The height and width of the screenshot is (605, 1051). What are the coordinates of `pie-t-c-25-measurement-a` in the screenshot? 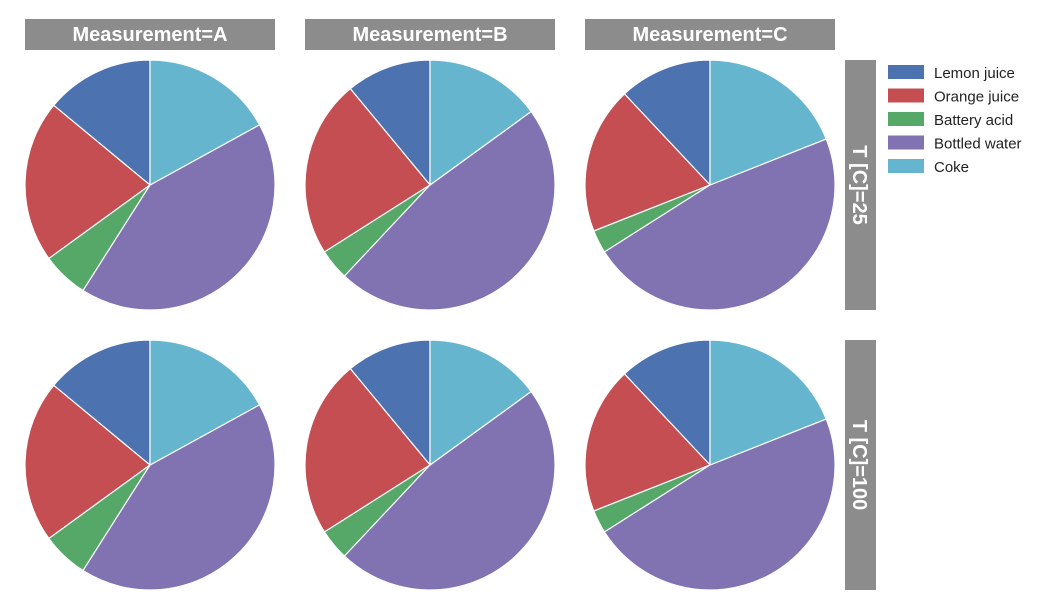 It's located at (150, 185).